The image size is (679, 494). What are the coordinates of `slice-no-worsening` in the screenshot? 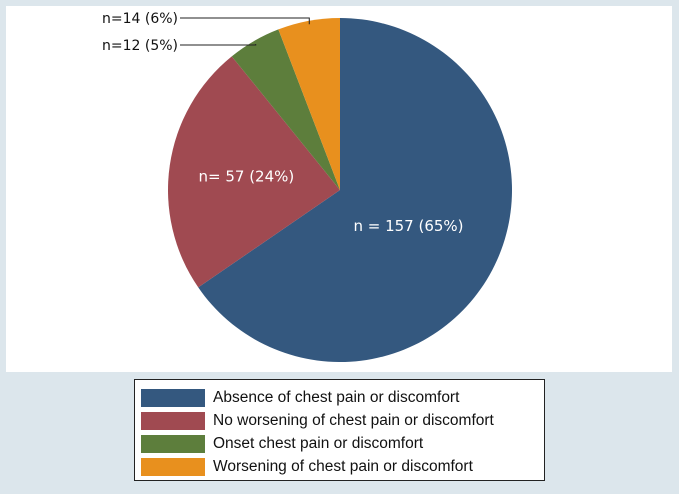 It's located at (253, 172).